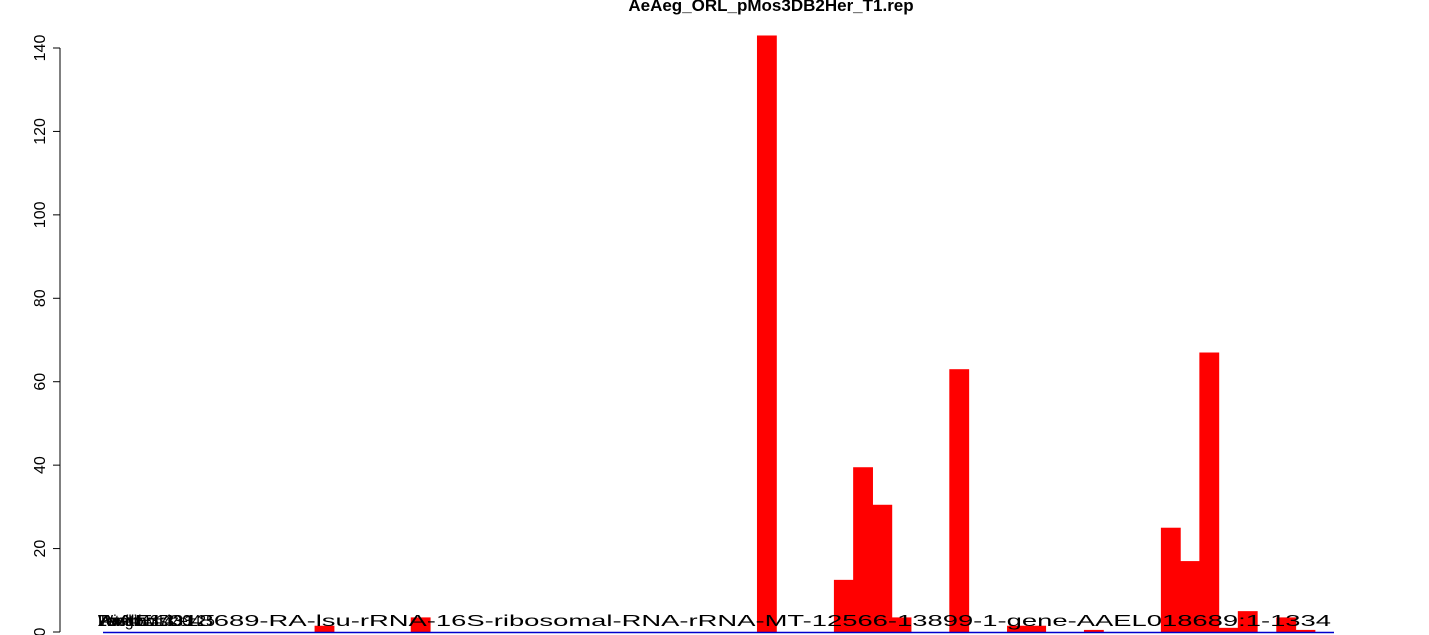 The height and width of the screenshot is (635, 1429). What do you see at coordinates (40, 48) in the screenshot?
I see `y-tick-label: 140` at bounding box center [40, 48].